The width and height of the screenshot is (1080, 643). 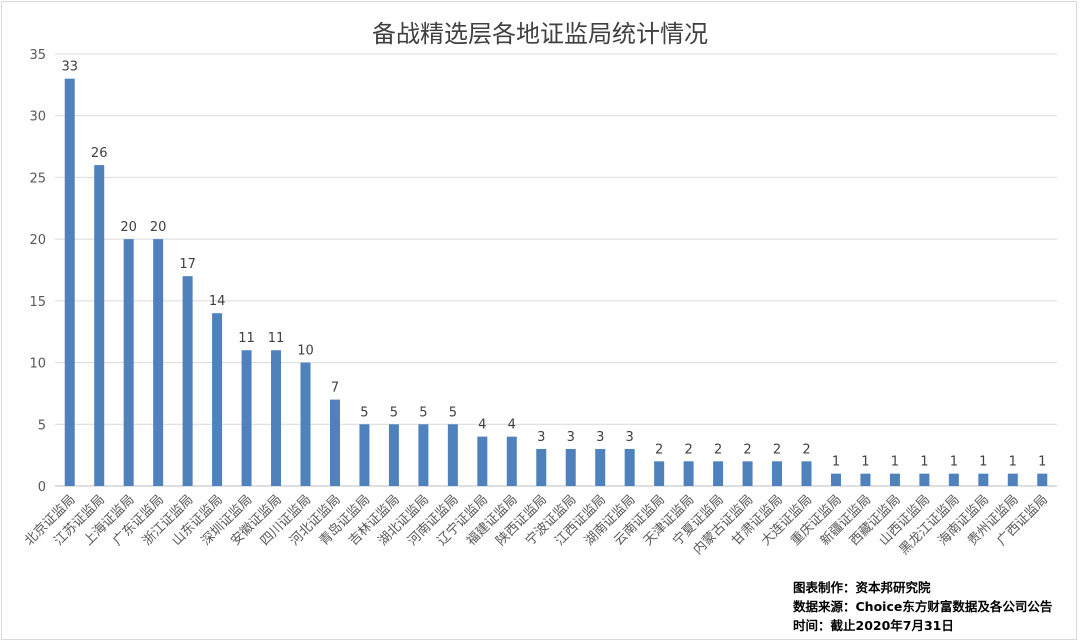 I want to click on data-label: 7, so click(x=335, y=388).